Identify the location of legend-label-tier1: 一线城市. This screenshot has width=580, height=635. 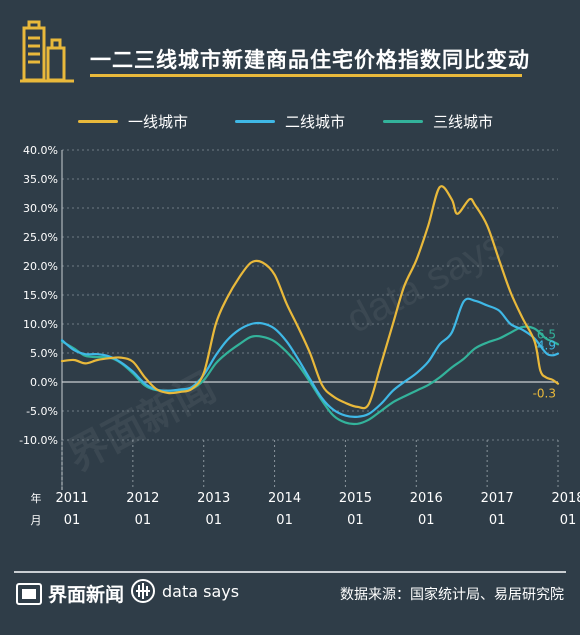
(158, 121).